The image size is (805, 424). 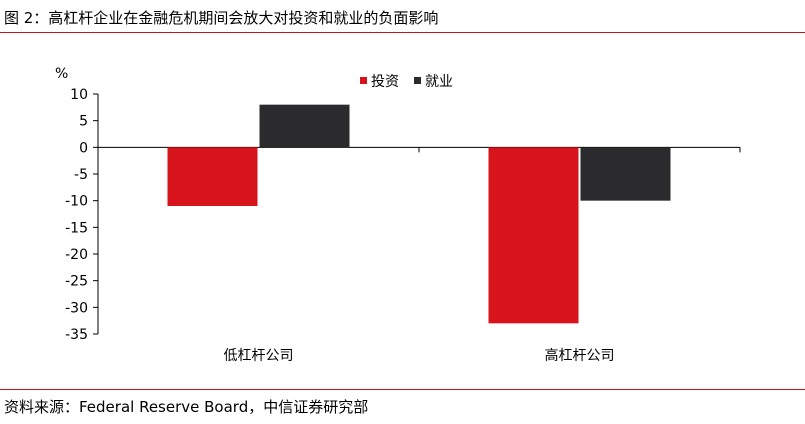 I want to click on x-category-labels: 低杠杆公司 高杠杆公司, so click(x=419, y=355).